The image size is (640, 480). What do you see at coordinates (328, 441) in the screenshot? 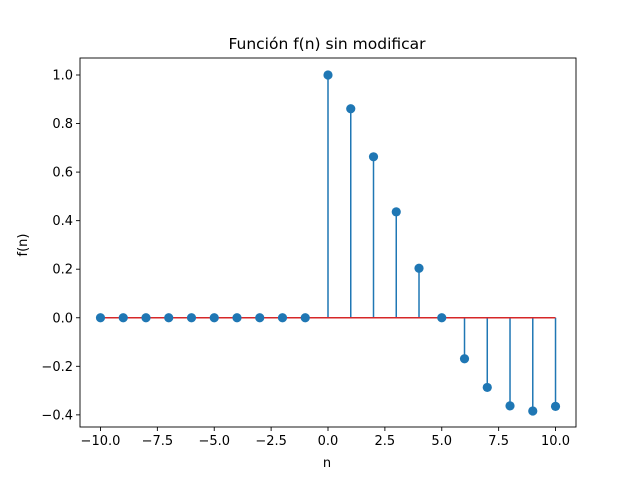
I see `x-tick-label: 0.0` at bounding box center [328, 441].